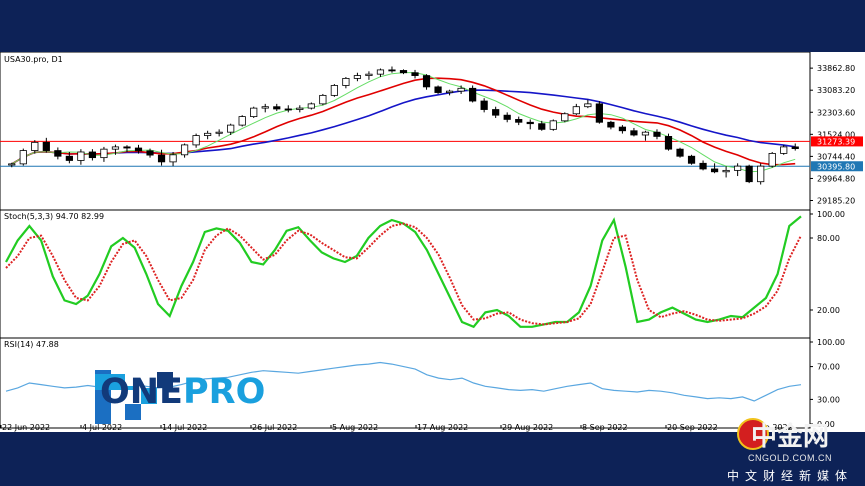  What do you see at coordinates (605, 427) in the screenshot?
I see `x-axis-label: 8 Sep 2022` at bounding box center [605, 427].